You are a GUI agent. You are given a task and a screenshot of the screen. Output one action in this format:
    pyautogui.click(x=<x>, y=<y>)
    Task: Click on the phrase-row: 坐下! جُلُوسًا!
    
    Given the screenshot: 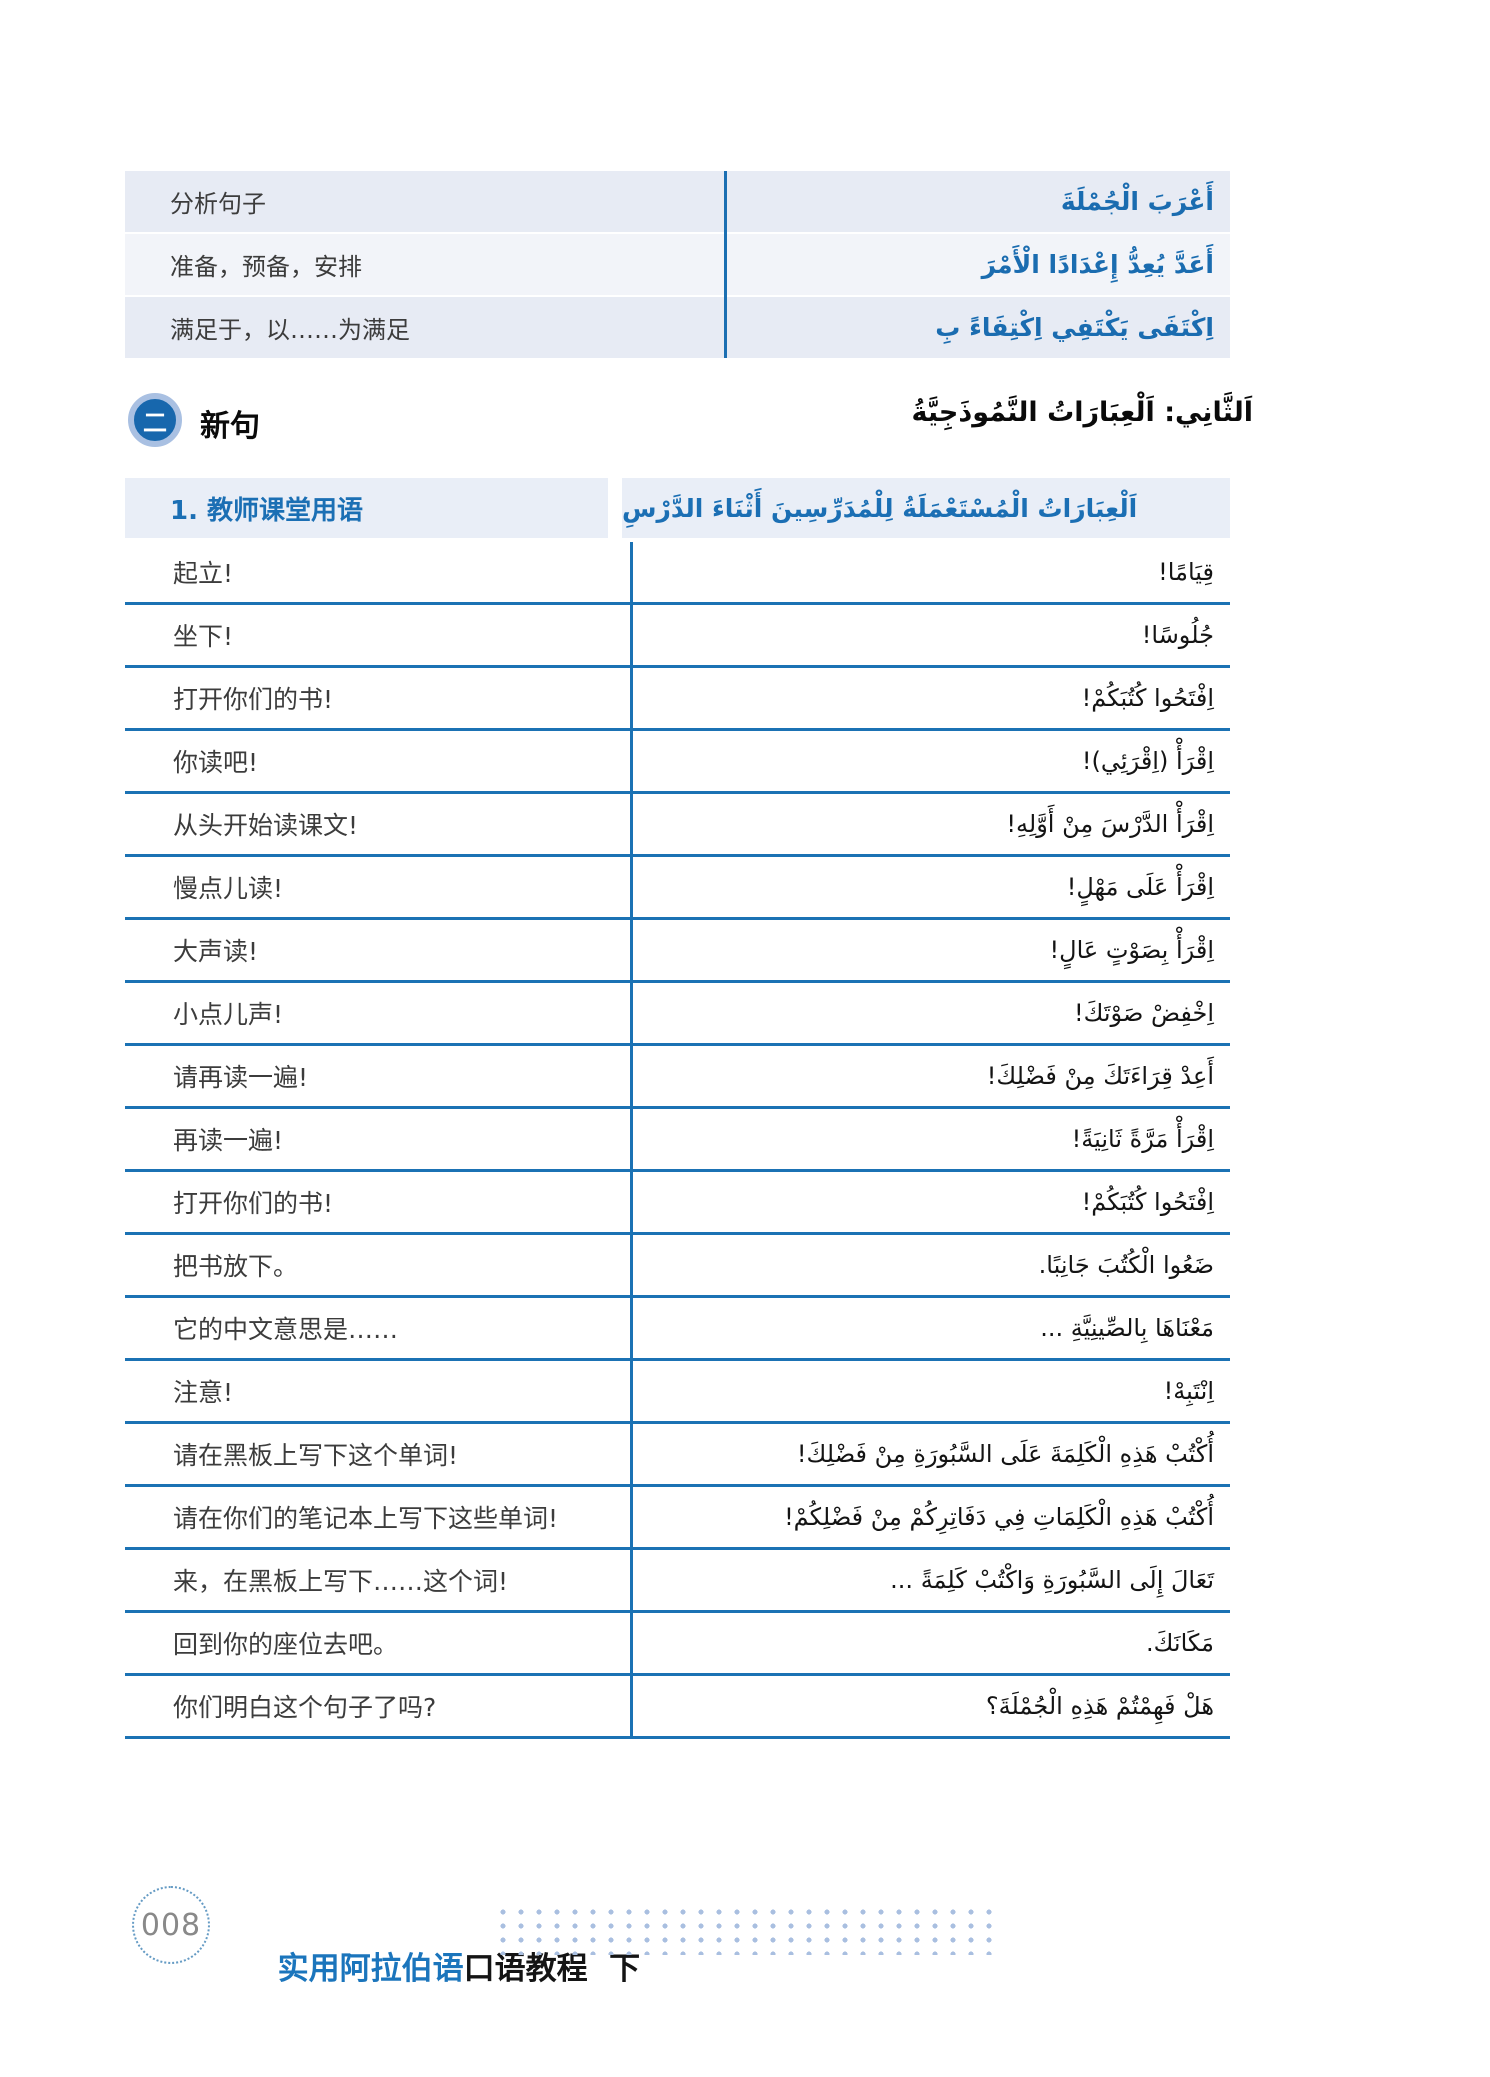 What is the action you would take?
    pyautogui.click(x=677, y=636)
    